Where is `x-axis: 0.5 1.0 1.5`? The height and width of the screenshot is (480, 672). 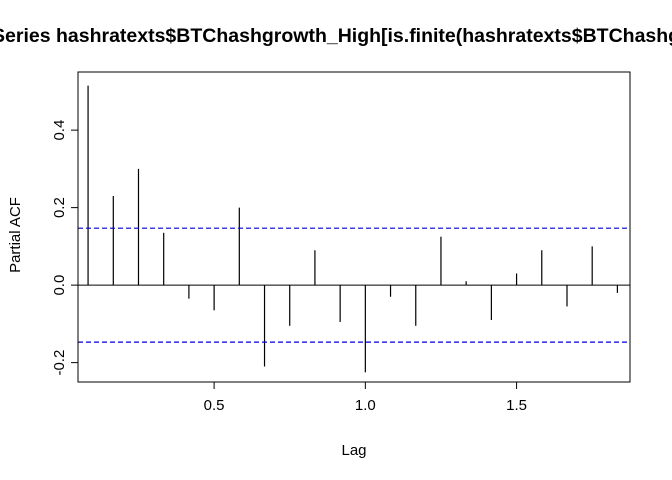 x-axis: 0.5 1.0 1.5 is located at coordinates (365, 397).